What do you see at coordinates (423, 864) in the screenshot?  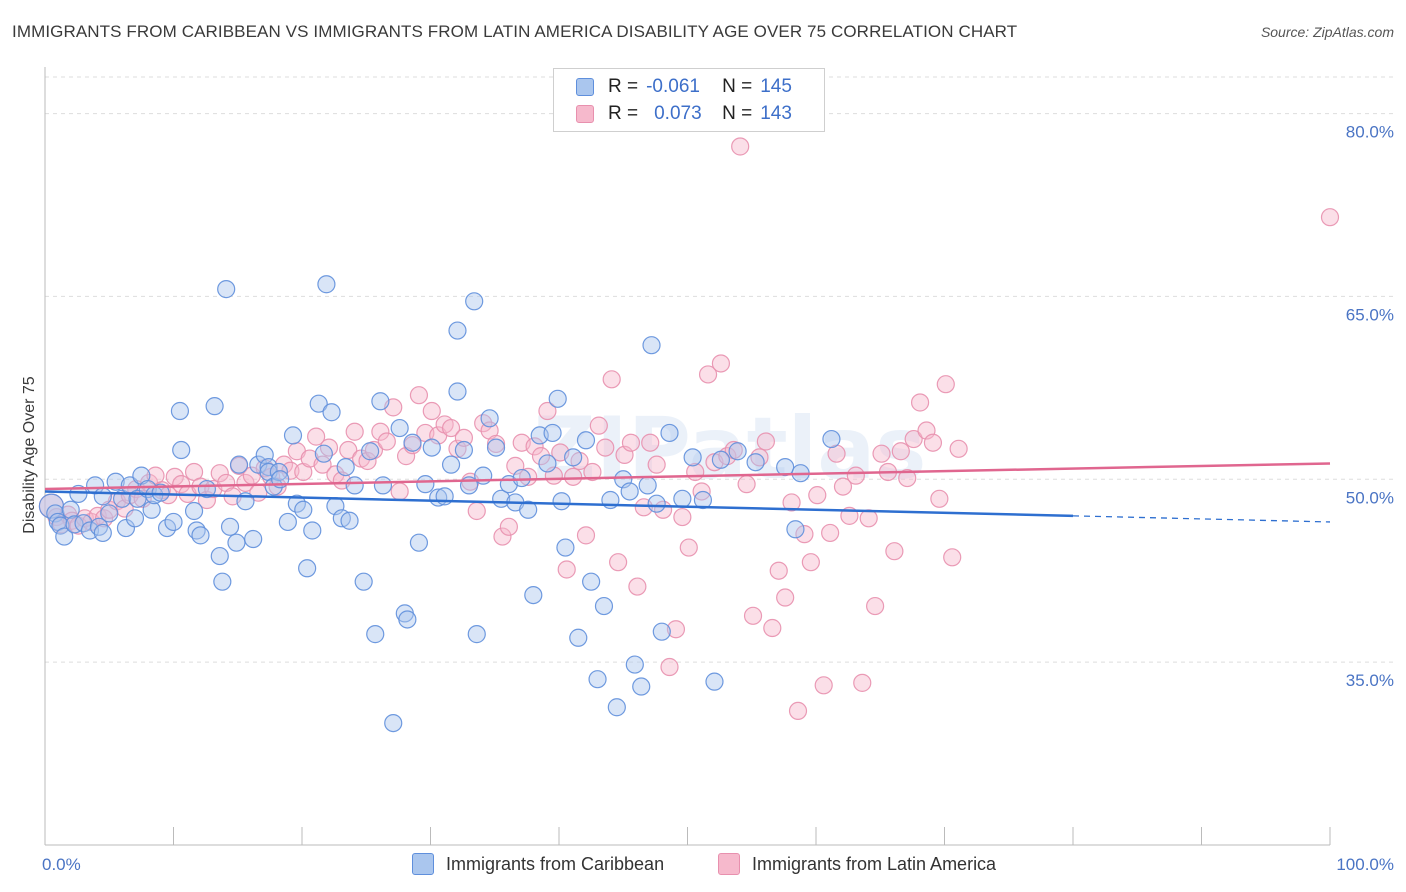 I see `bottom-legend-swatch-caribbean` at bounding box center [423, 864].